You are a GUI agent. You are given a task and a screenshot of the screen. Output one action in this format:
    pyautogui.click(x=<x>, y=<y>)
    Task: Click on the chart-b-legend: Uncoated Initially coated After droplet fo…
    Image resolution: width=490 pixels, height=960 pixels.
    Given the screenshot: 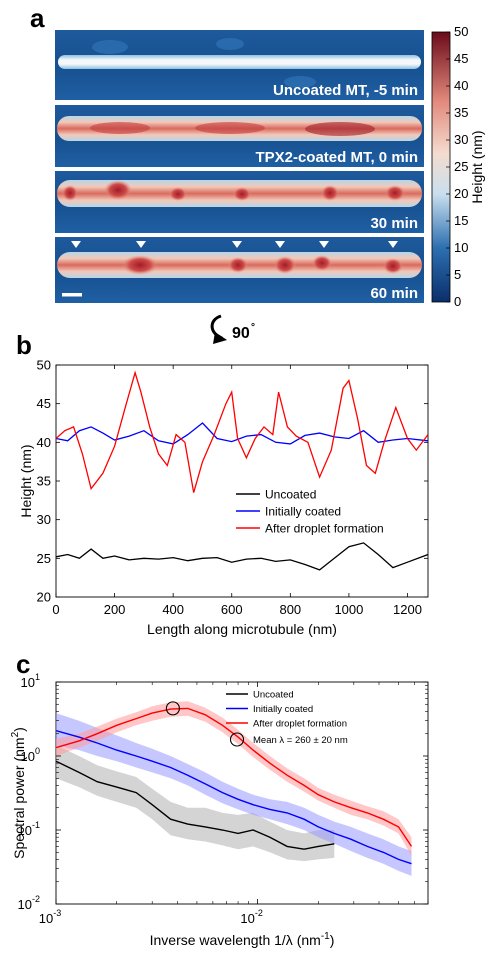 What is the action you would take?
    pyautogui.click(x=310, y=512)
    